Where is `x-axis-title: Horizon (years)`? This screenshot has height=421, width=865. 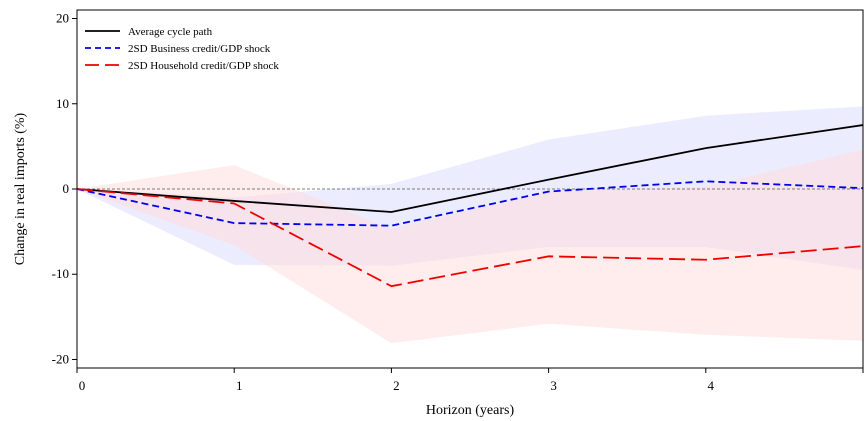
x-axis-title: Horizon (years) is located at coordinates (470, 410).